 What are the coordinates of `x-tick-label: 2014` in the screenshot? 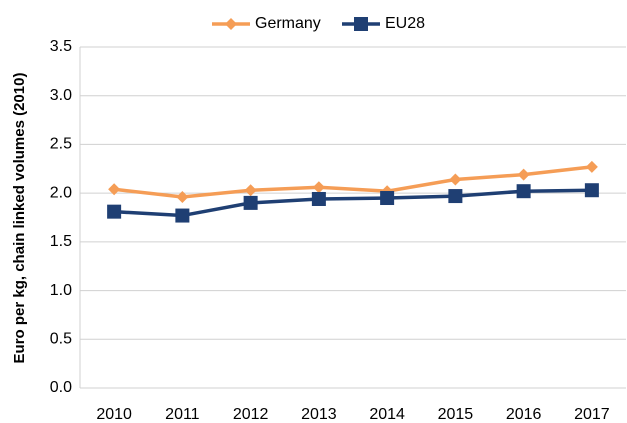 It's located at (387, 414).